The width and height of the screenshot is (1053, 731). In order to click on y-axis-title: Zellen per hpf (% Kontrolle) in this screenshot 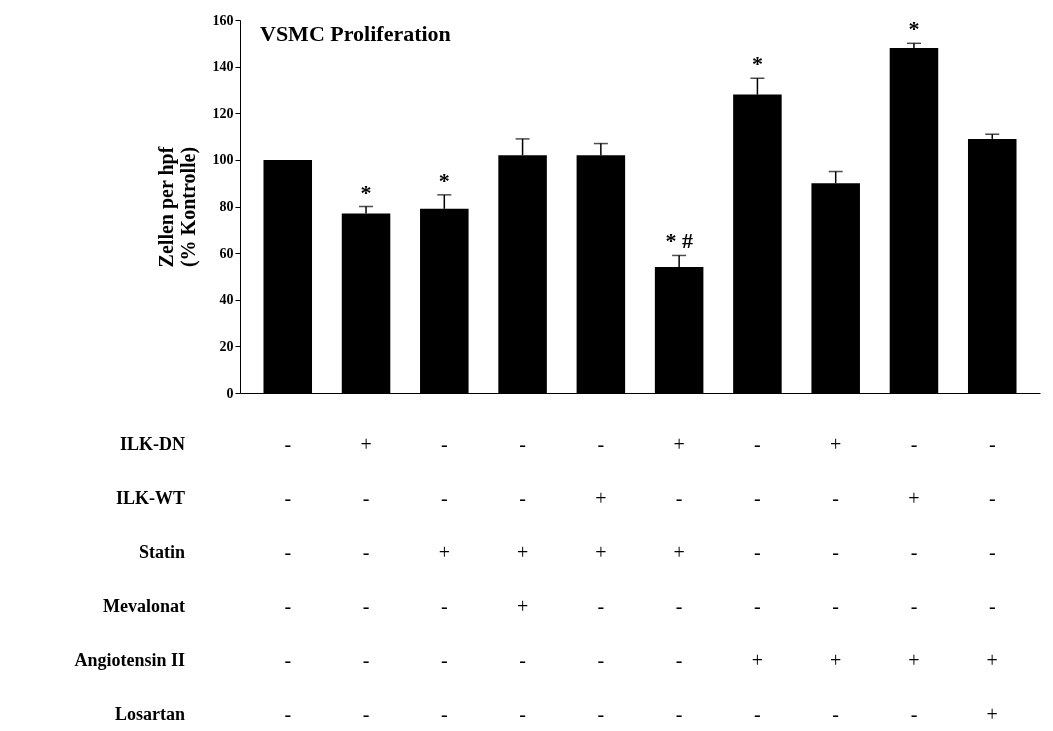, I will do `click(177, 207)`.